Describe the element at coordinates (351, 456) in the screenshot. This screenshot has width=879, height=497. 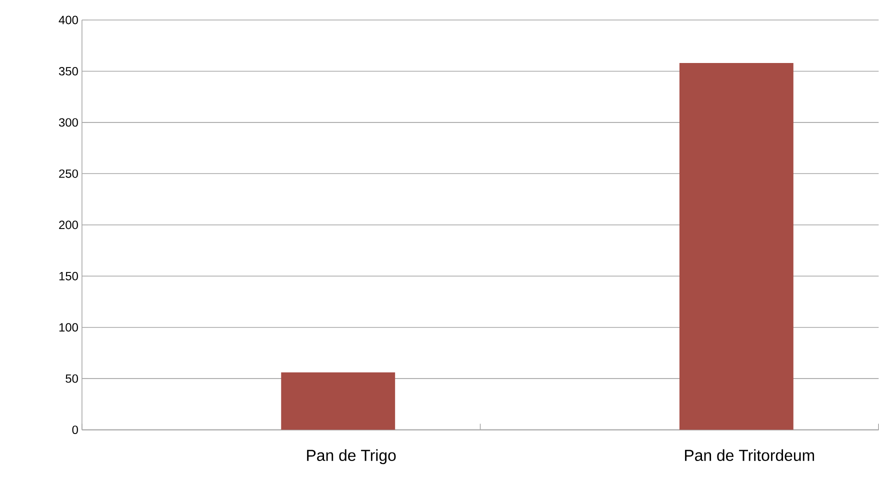
I see `x-tick-label: Pan de Trigo` at that location.